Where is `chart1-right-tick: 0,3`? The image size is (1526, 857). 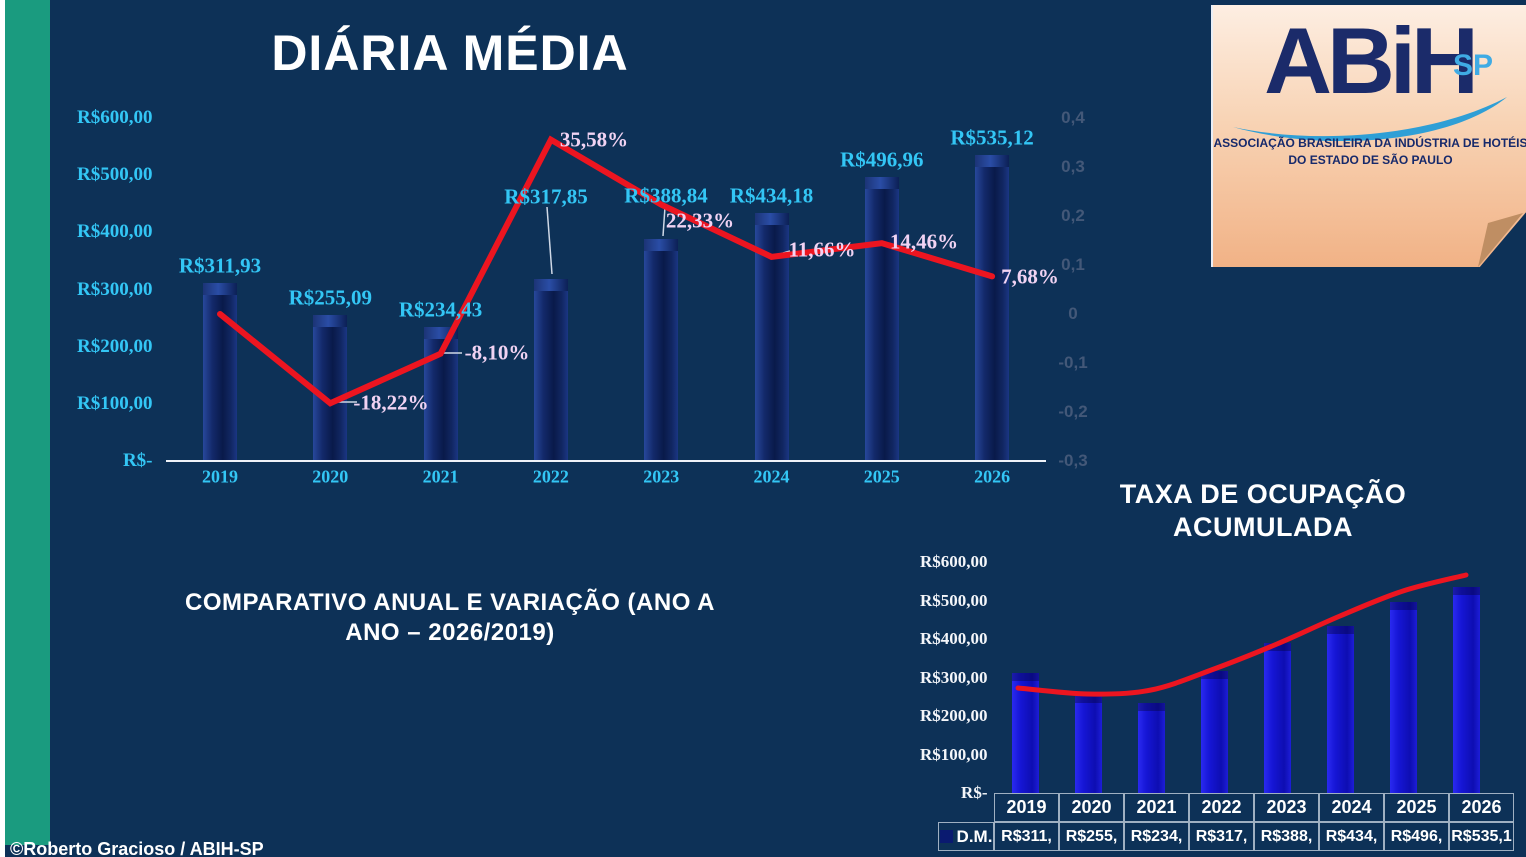
chart1-right-tick: 0,3 is located at coordinates (1073, 166).